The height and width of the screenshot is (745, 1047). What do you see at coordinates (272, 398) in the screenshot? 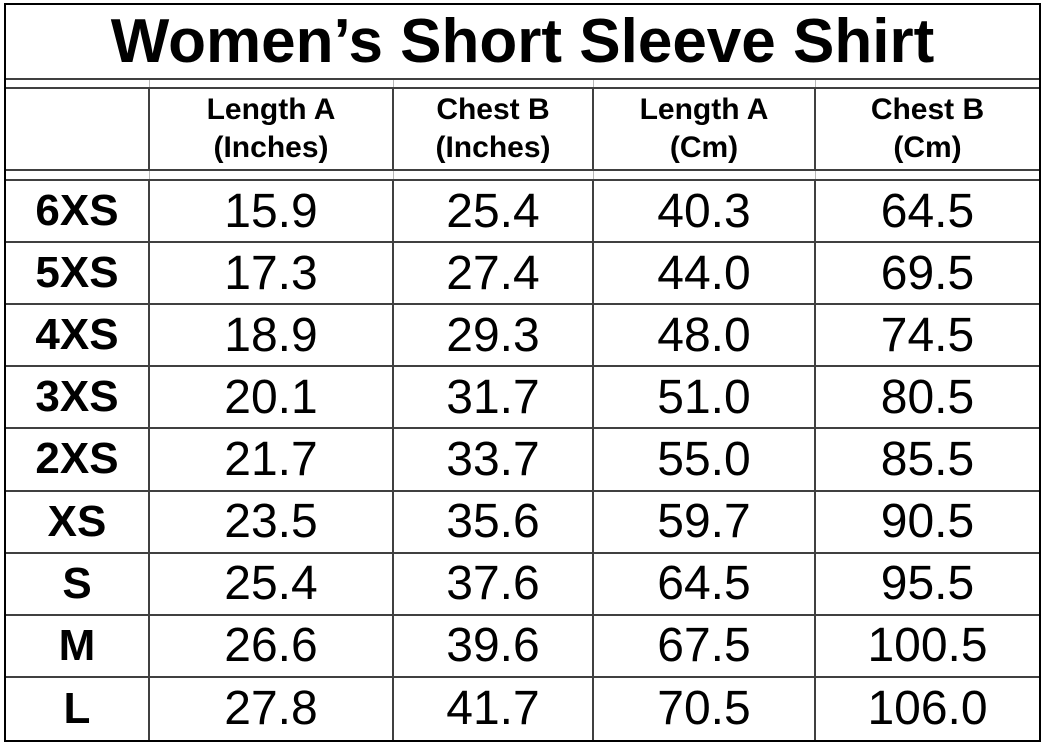
I see `value-length-inches: 20.1` at bounding box center [272, 398].